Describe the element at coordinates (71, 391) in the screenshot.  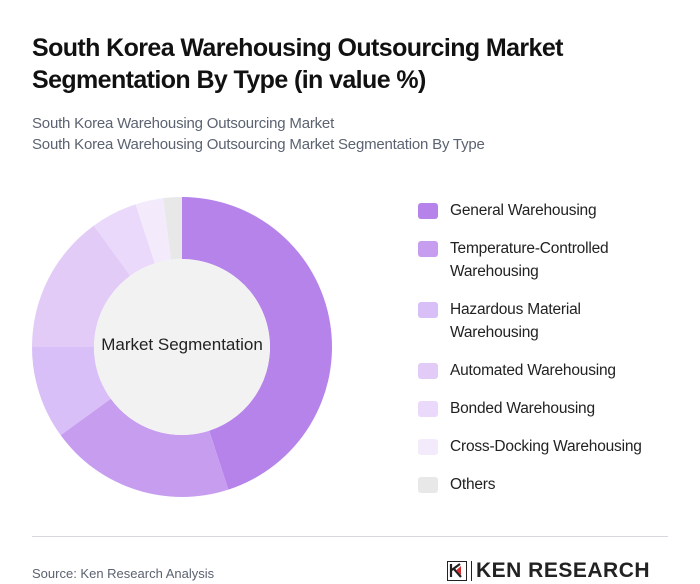
I see `donut-slice-hazardous-material-warehousing` at that location.